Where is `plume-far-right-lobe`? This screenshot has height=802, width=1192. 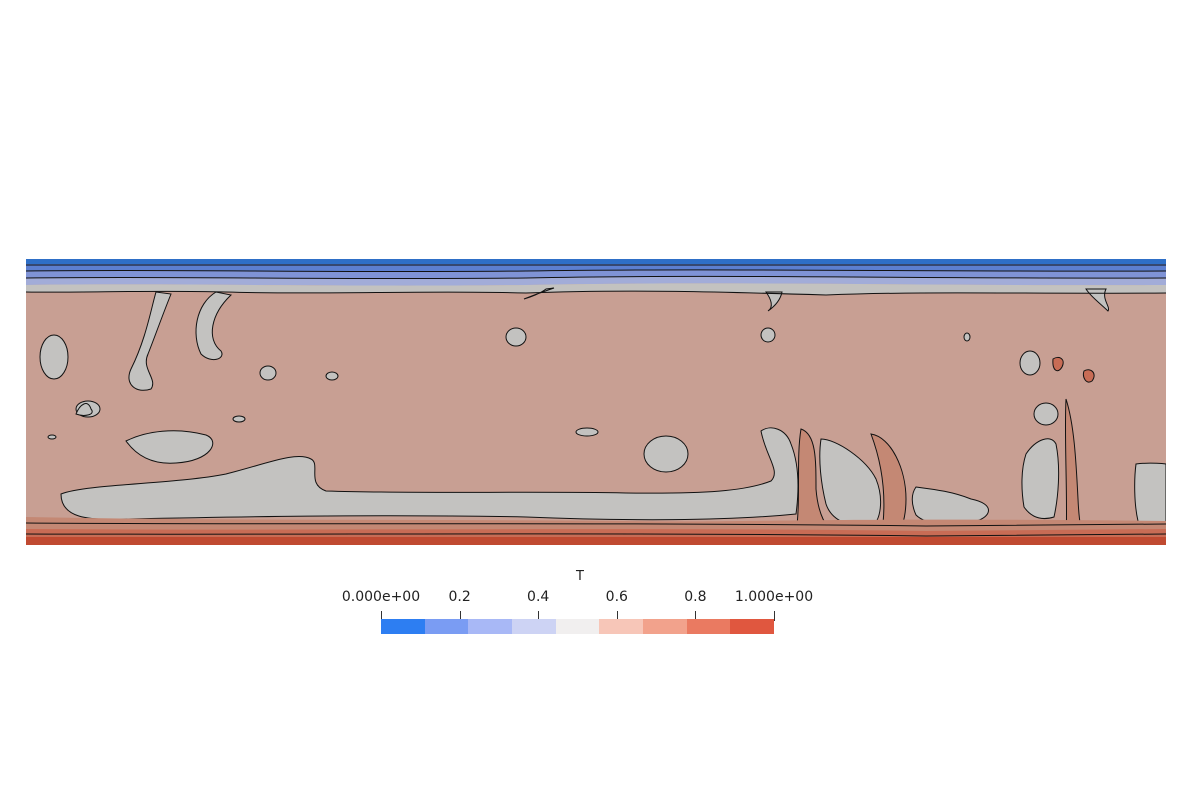 plume-far-right-lobe is located at coordinates (1040, 479).